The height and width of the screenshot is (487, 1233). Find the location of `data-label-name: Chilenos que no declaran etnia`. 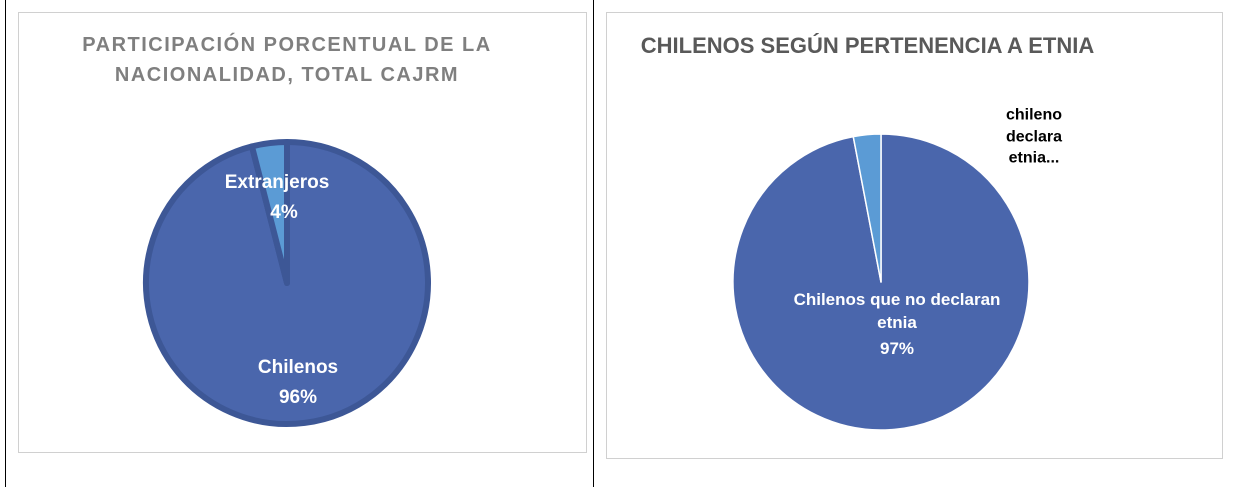

data-label-name: Chilenos que no declaran etnia is located at coordinates (897, 311).